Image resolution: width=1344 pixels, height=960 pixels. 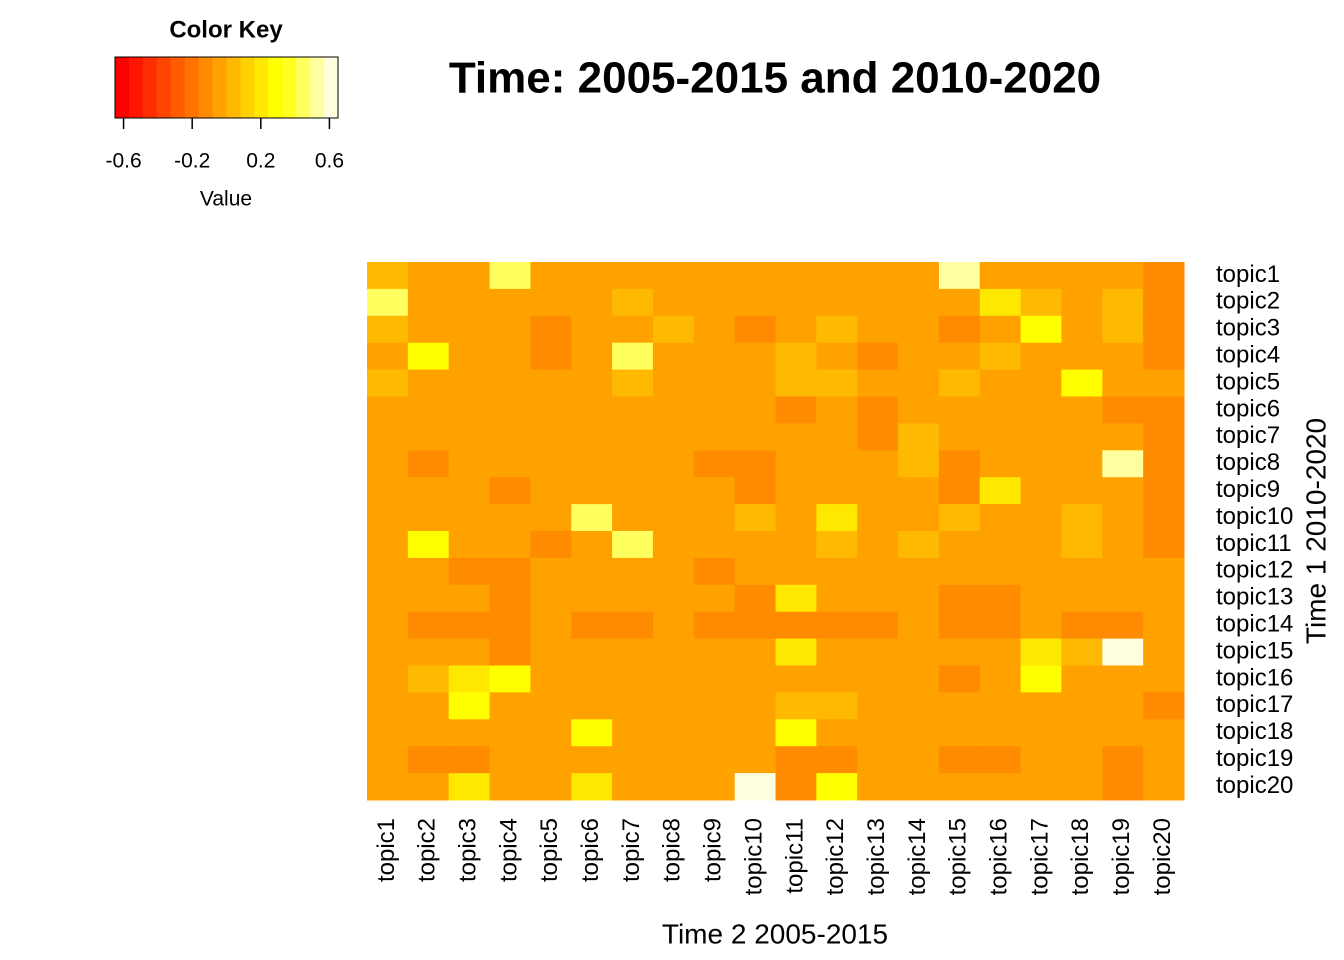 What do you see at coordinates (1248, 408) in the screenshot?
I see `y-tick-label: topic6` at bounding box center [1248, 408].